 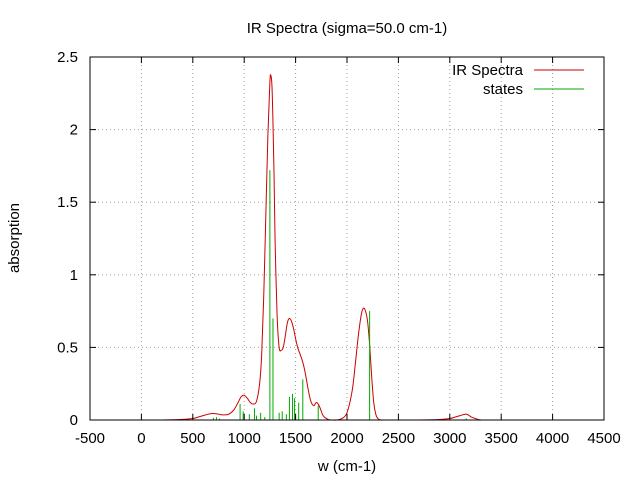 I want to click on x-tick-label: 2500, so click(x=398, y=438).